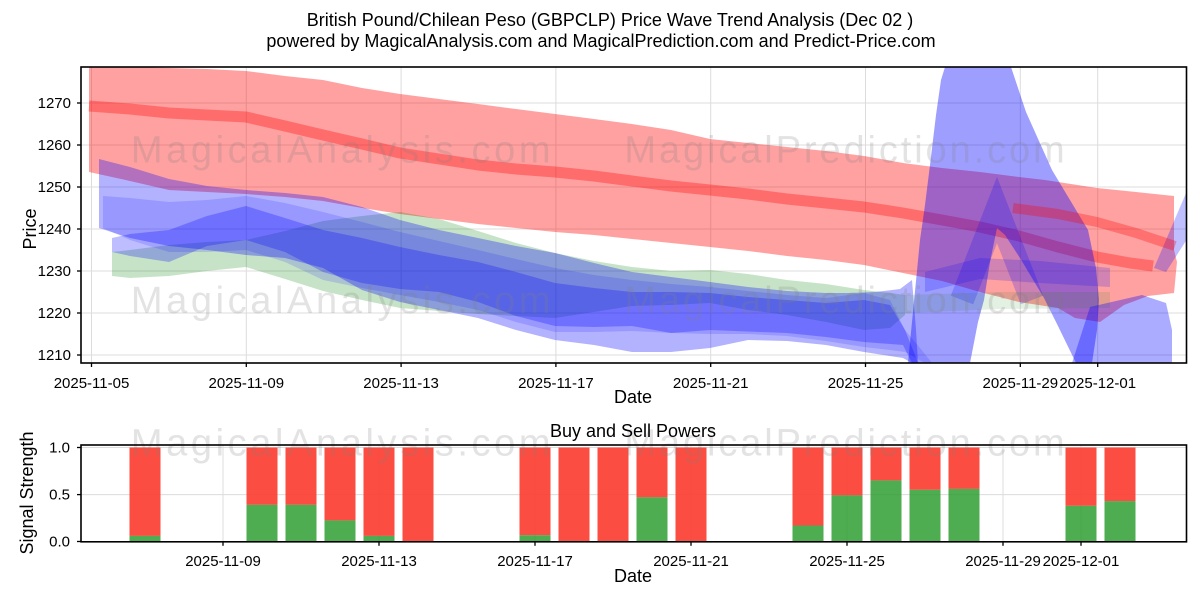  Describe the element at coordinates (54, 313) in the screenshot. I see `svg-text: 1220` at that location.